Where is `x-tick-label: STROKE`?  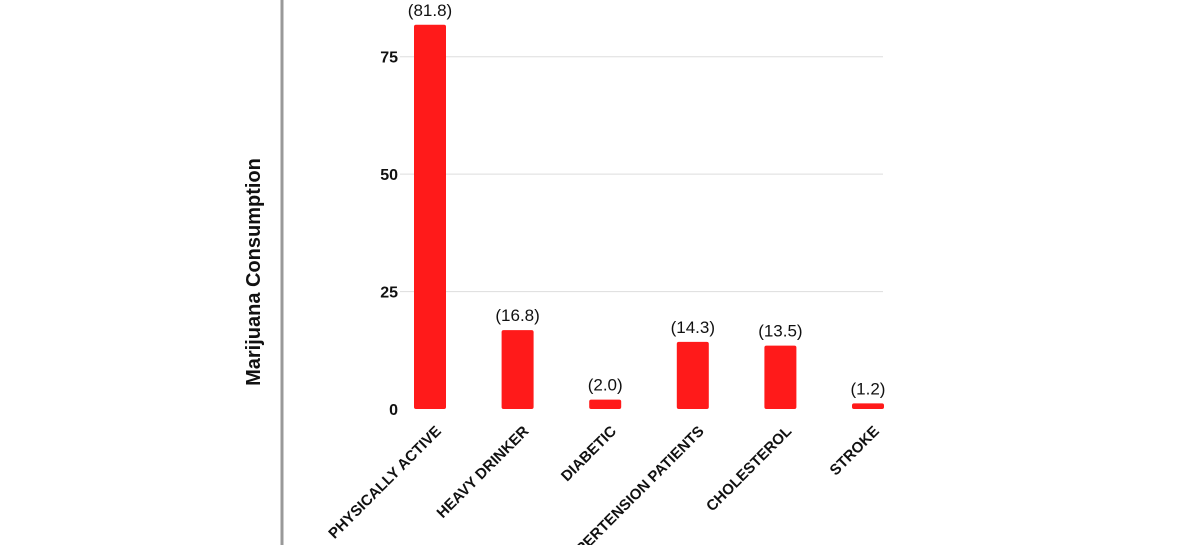
x-tick-label: STROKE is located at coordinates (855, 451).